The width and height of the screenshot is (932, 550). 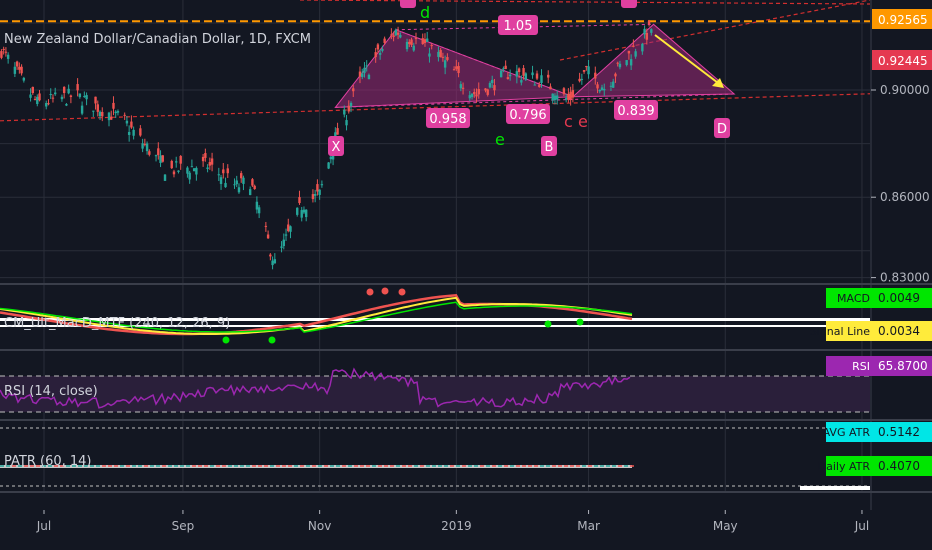 What do you see at coordinates (518, 26) in the screenshot?
I see `ratio-label-xa-text: 1.05` at bounding box center [518, 26].